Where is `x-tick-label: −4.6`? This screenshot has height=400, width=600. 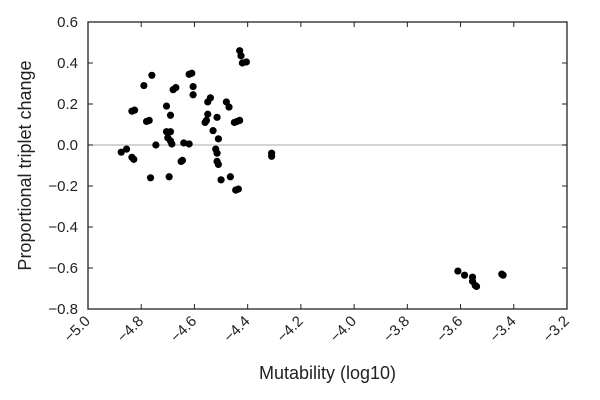
x-tick-label: −4.6 is located at coordinates (183, 329).